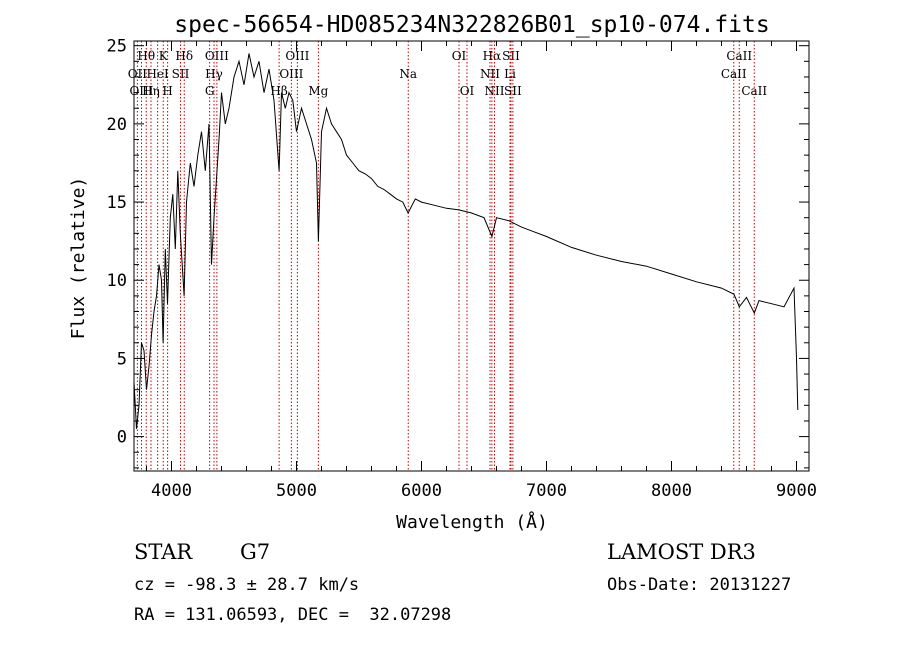 The image size is (900, 649). Describe the element at coordinates (671, 491) in the screenshot. I see `x-tick-label: 8000` at that location.